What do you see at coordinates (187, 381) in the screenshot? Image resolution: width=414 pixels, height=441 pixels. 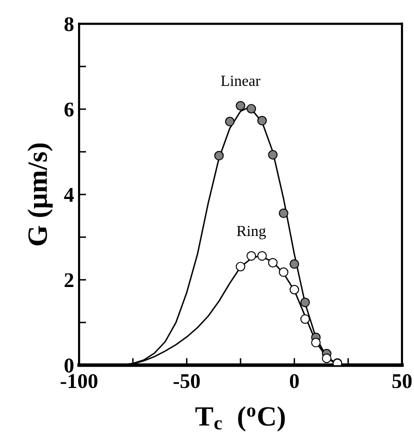 I see `x-tick-label: -50` at bounding box center [187, 381].